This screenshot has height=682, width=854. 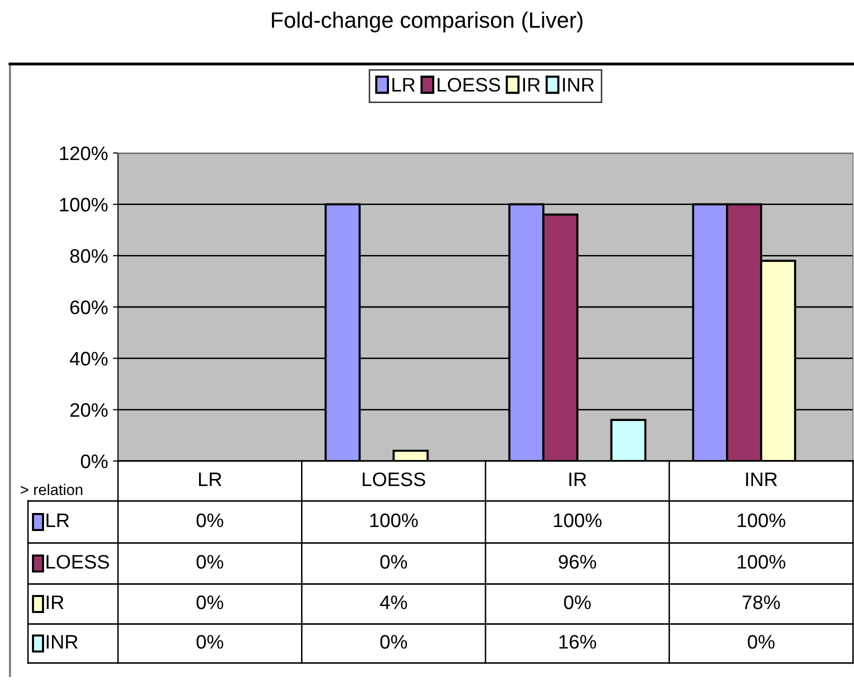 I want to click on data-label: 4%, so click(x=393, y=603).